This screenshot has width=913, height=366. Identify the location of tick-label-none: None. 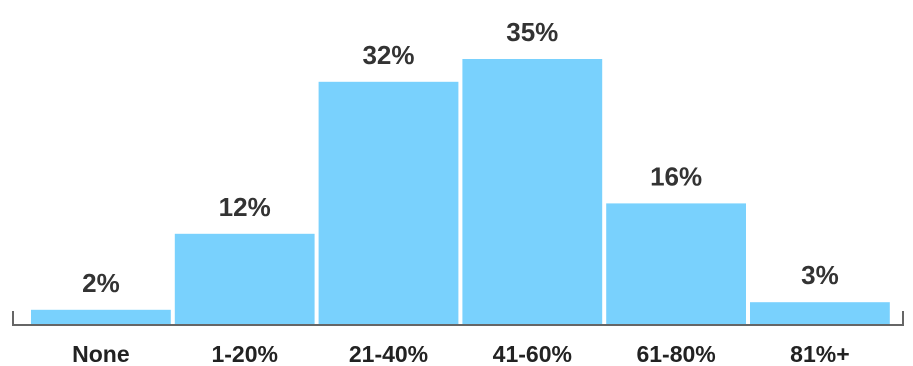
(101, 353).